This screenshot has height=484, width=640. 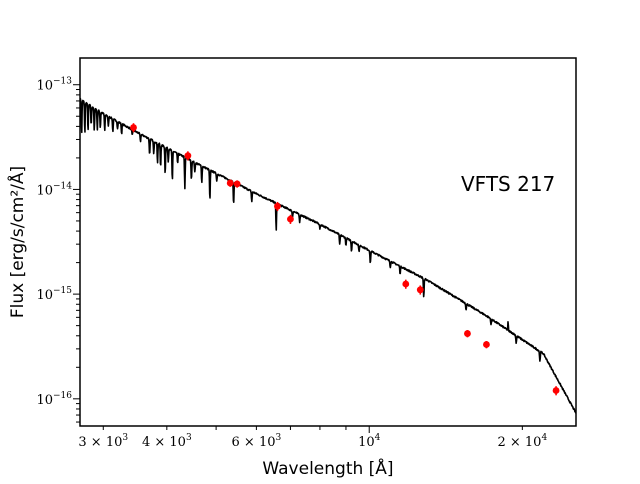 What do you see at coordinates (312, 438) in the screenshot?
I see `x-axis-ticks: 3 × 103 4 × 103 6 × 103 104 2 × 104` at bounding box center [312, 438].